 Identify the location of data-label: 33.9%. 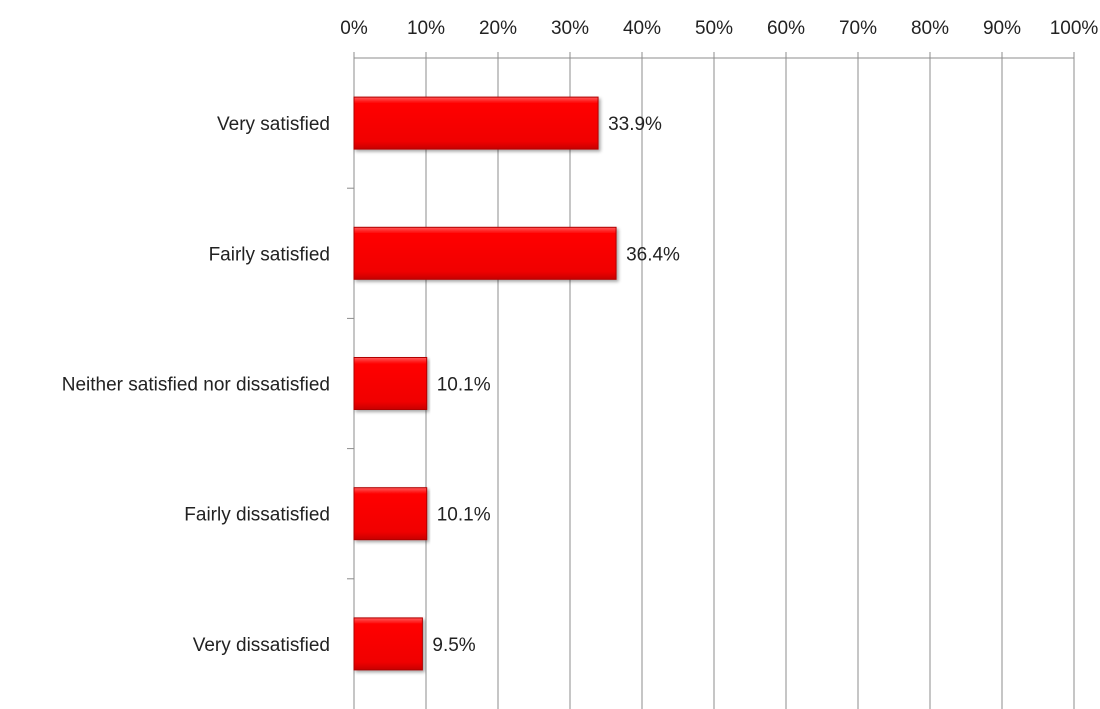
(635, 124).